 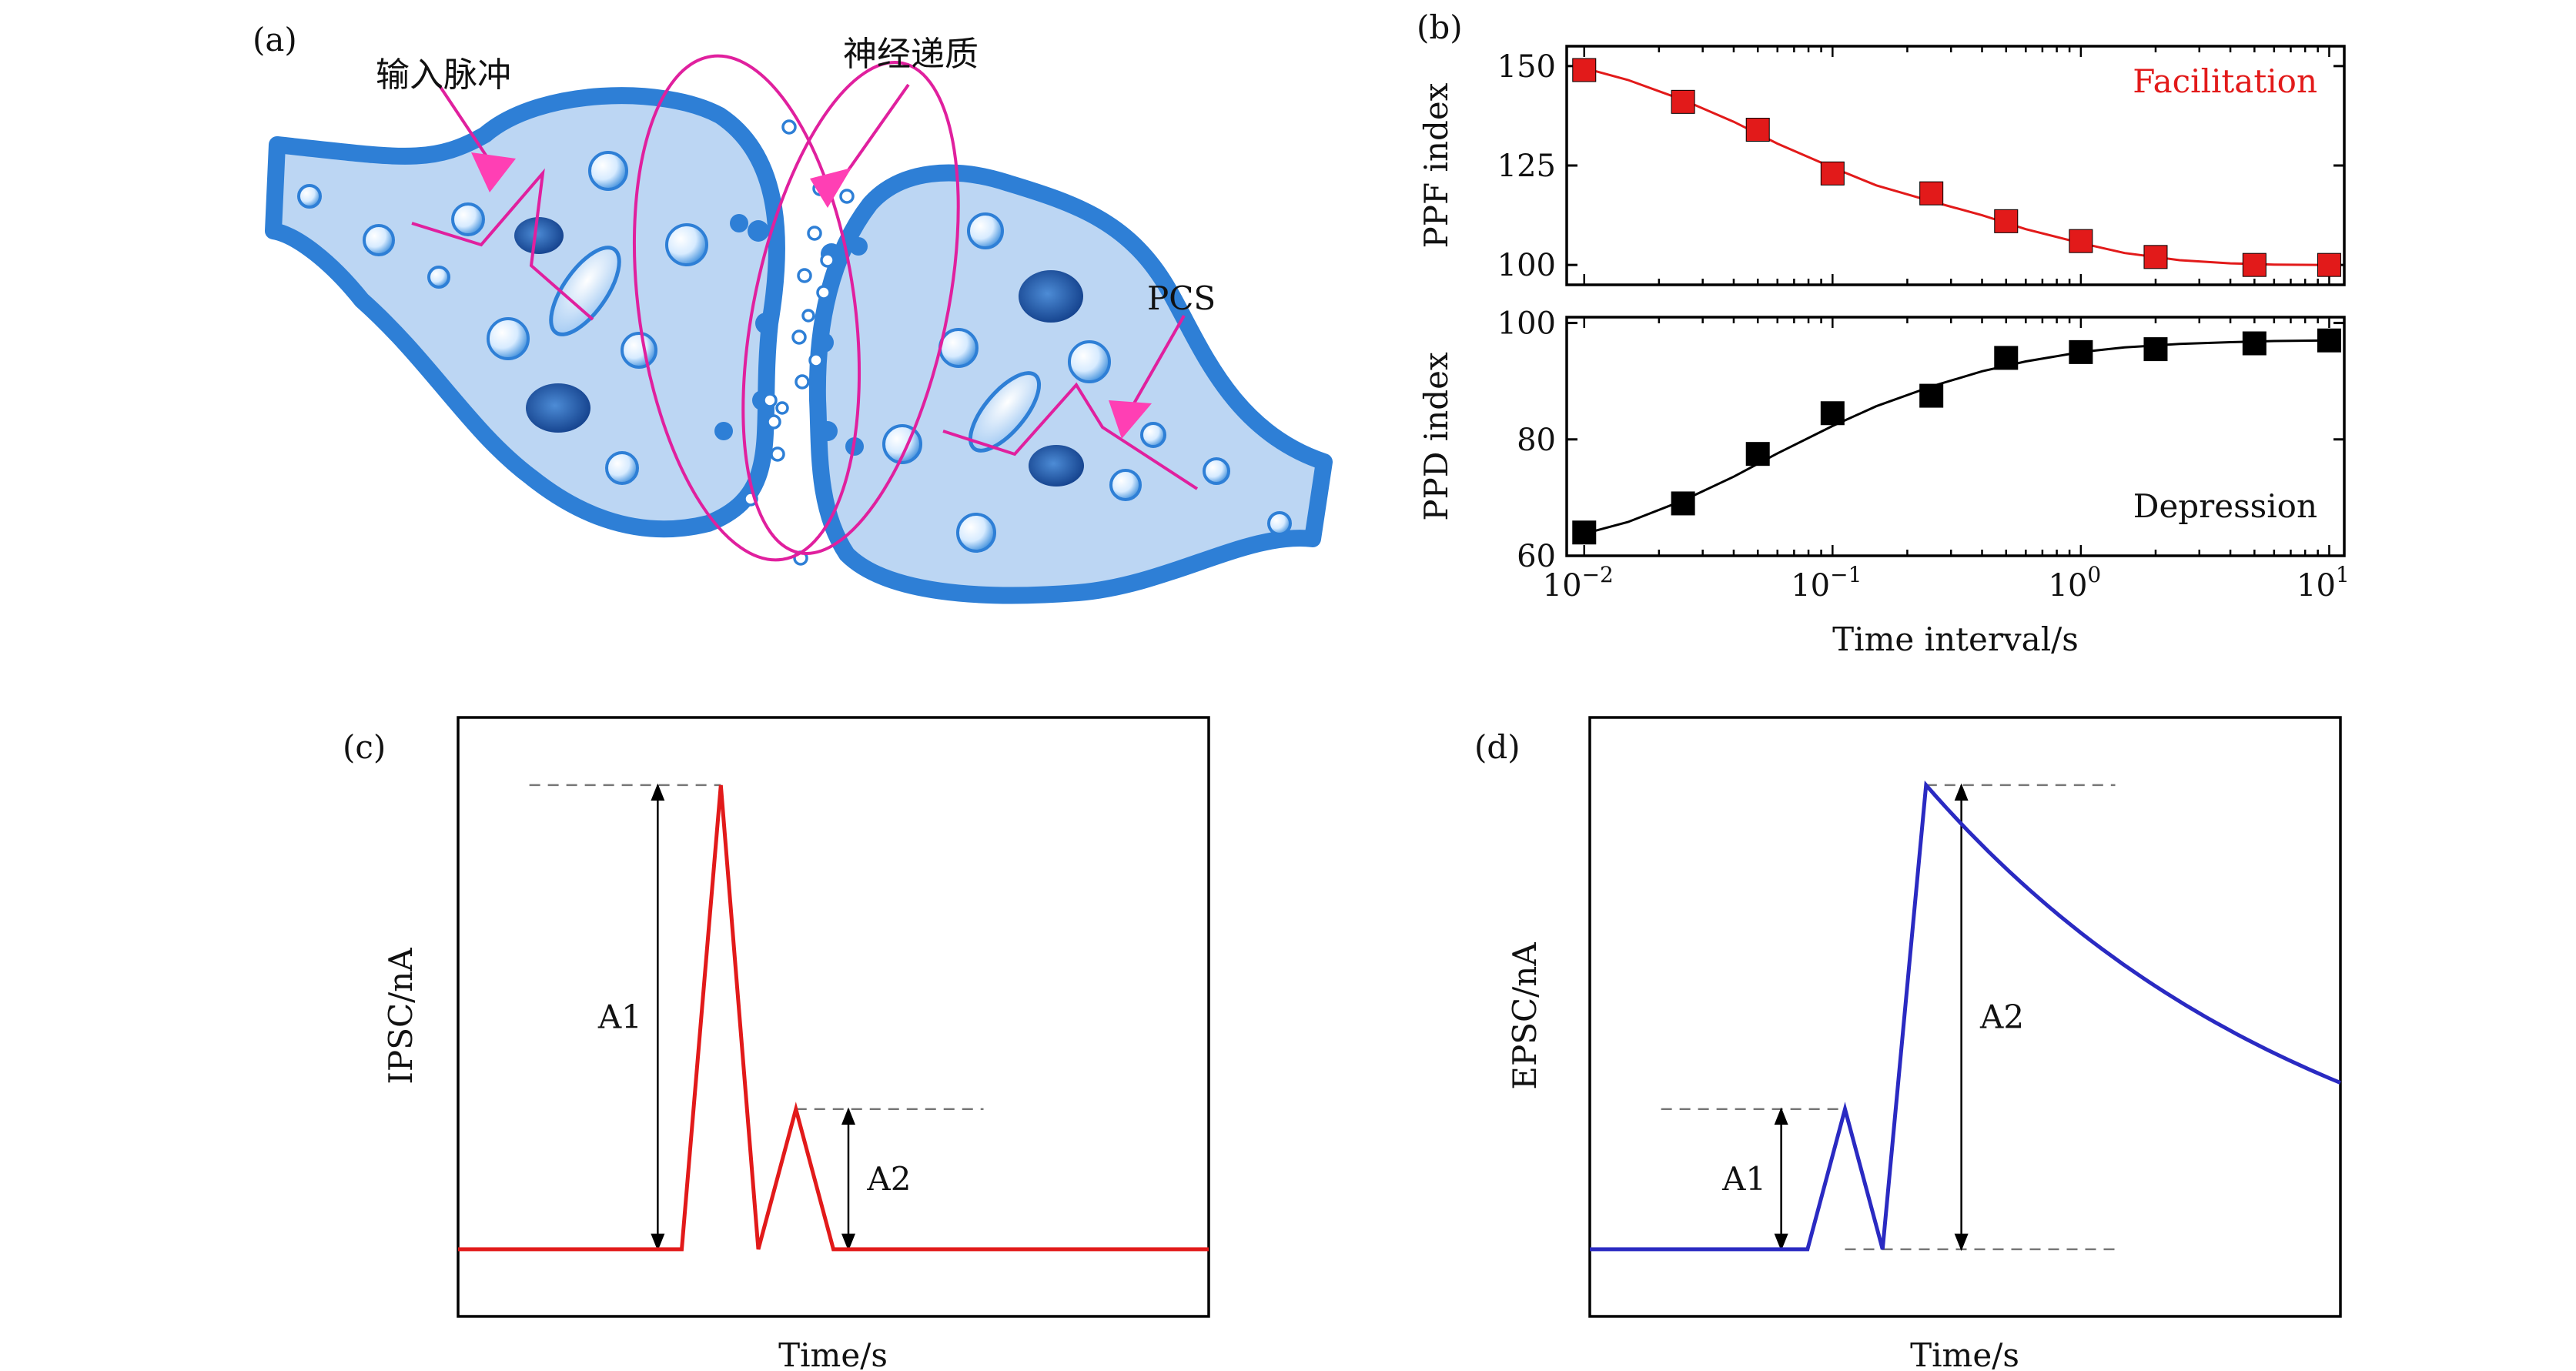 I want to click on postsynaptic-cell, so click(x=1071, y=384).